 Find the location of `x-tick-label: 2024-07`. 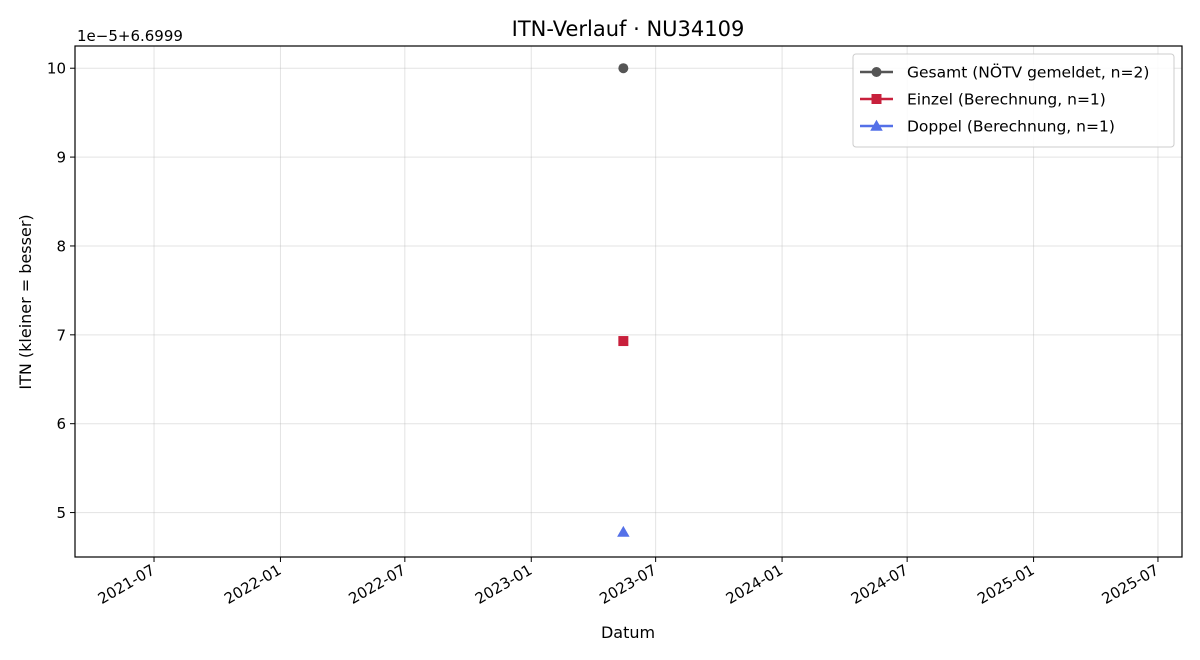

x-tick-label: 2024-07 is located at coordinates (879, 584).